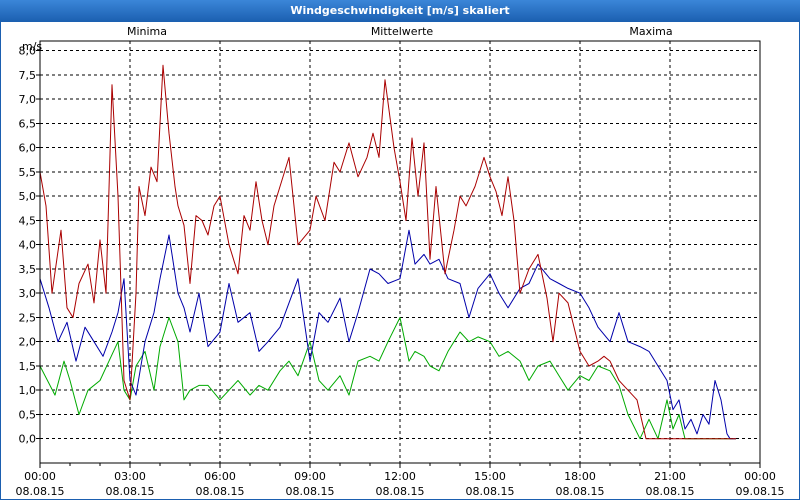 The image size is (800, 500). Describe the element at coordinates (28, 172) in the screenshot. I see `y-tick-label: 5,5` at that location.